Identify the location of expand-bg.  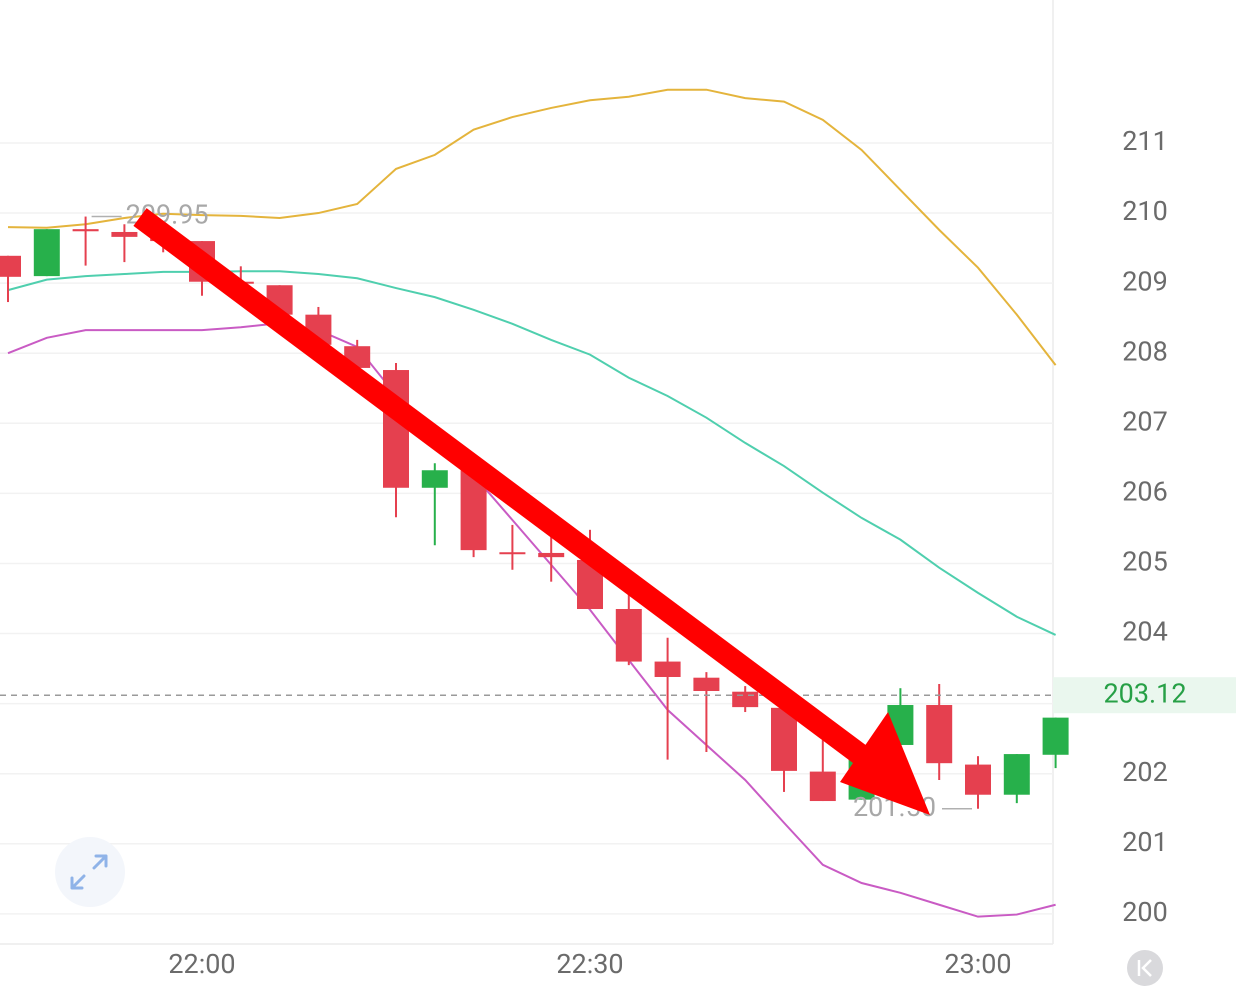
(90, 872).